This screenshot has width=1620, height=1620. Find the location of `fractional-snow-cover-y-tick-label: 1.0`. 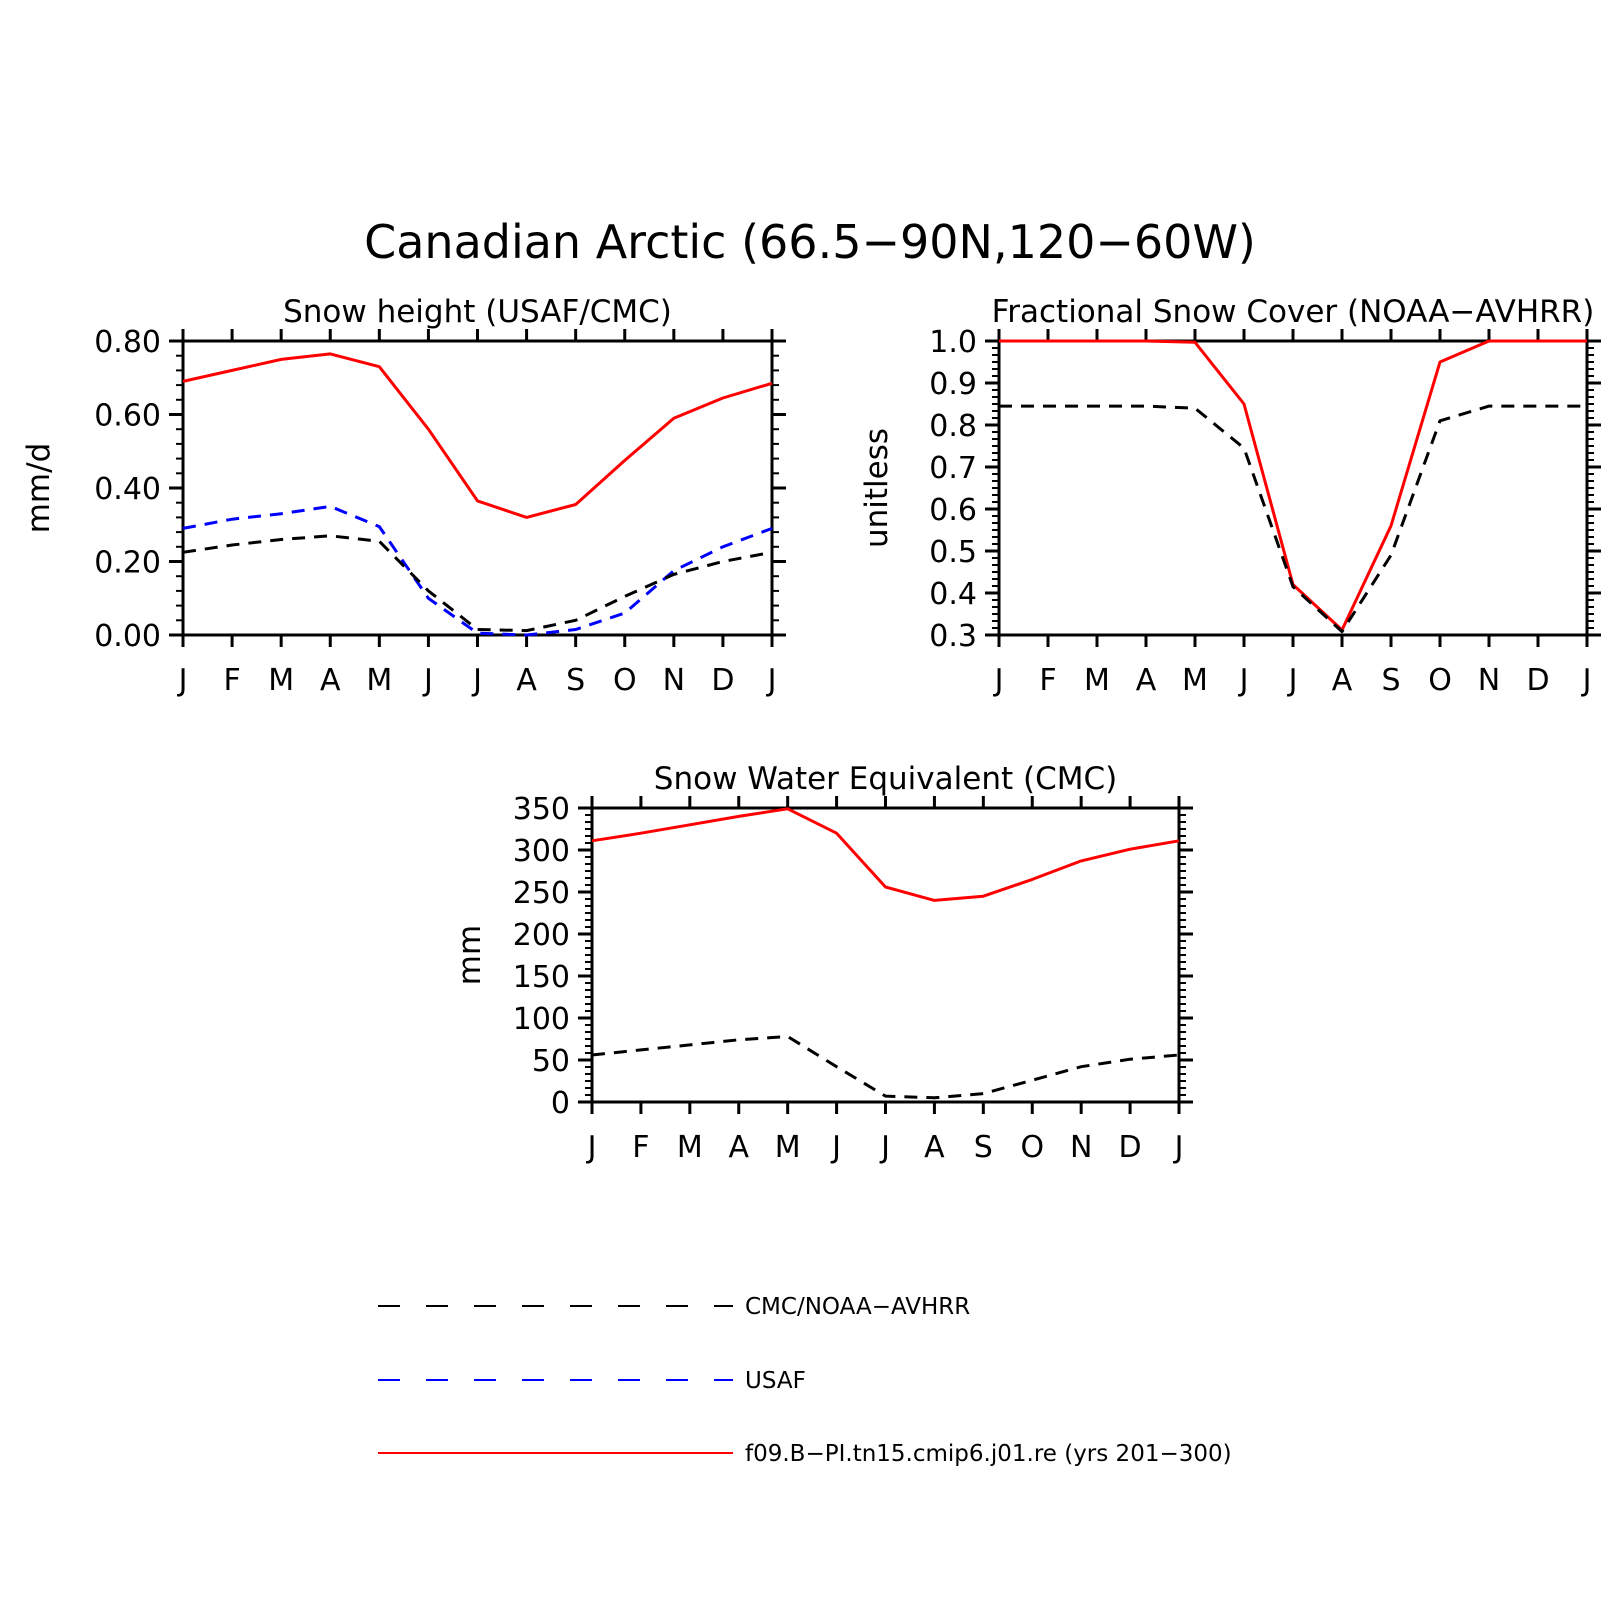

fractional-snow-cover-y-tick-label: 1.0 is located at coordinates (953, 342).